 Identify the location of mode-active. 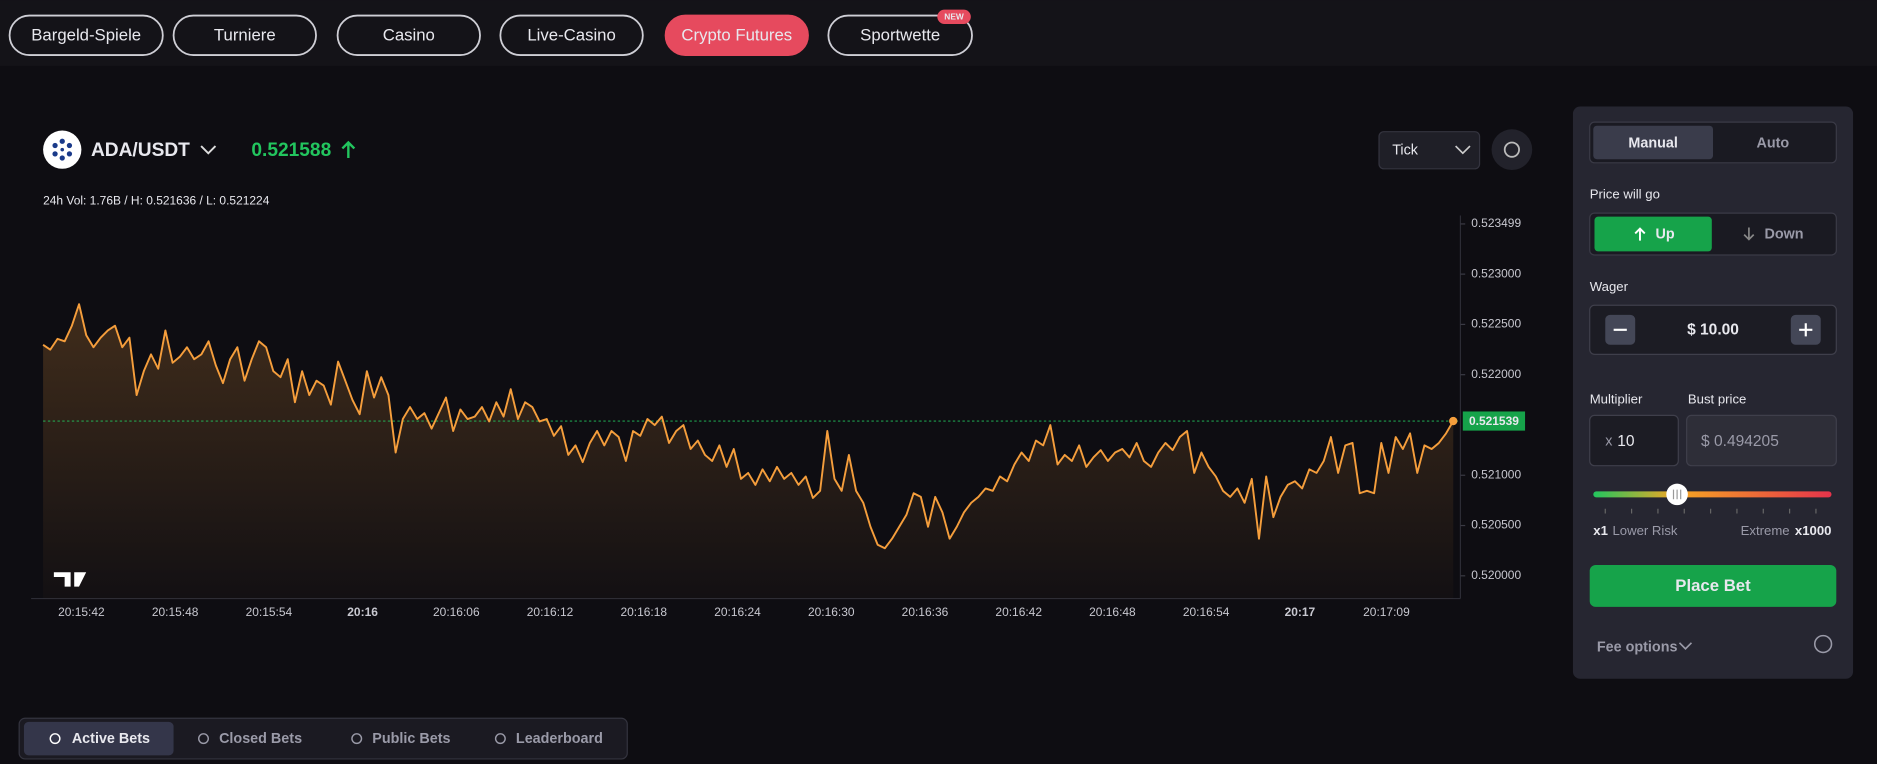
(1653, 142).